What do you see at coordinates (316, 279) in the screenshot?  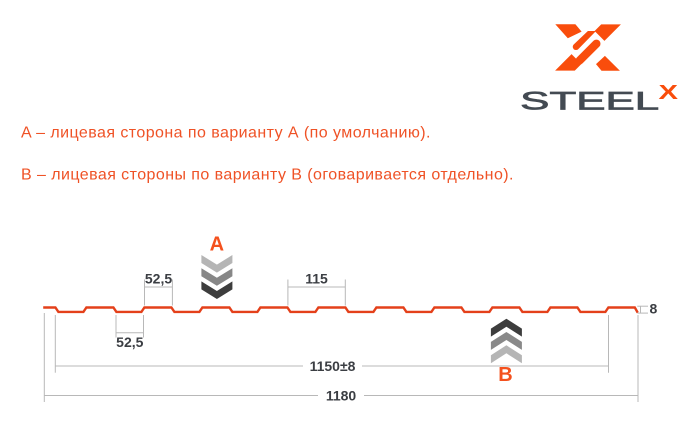 I see `svg-text: 115` at bounding box center [316, 279].